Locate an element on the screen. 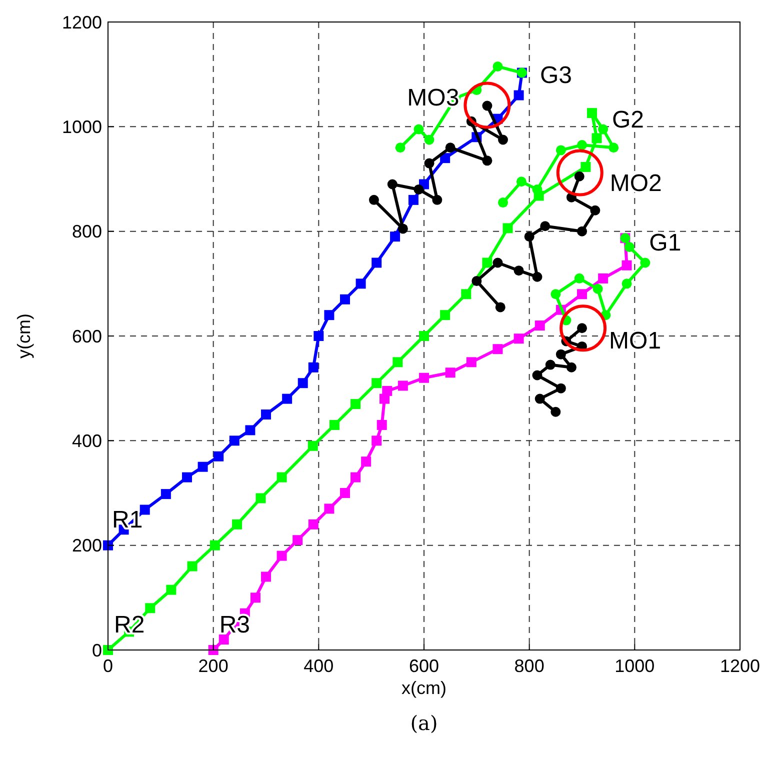  y-tick-label: 600 is located at coordinates (87, 336).